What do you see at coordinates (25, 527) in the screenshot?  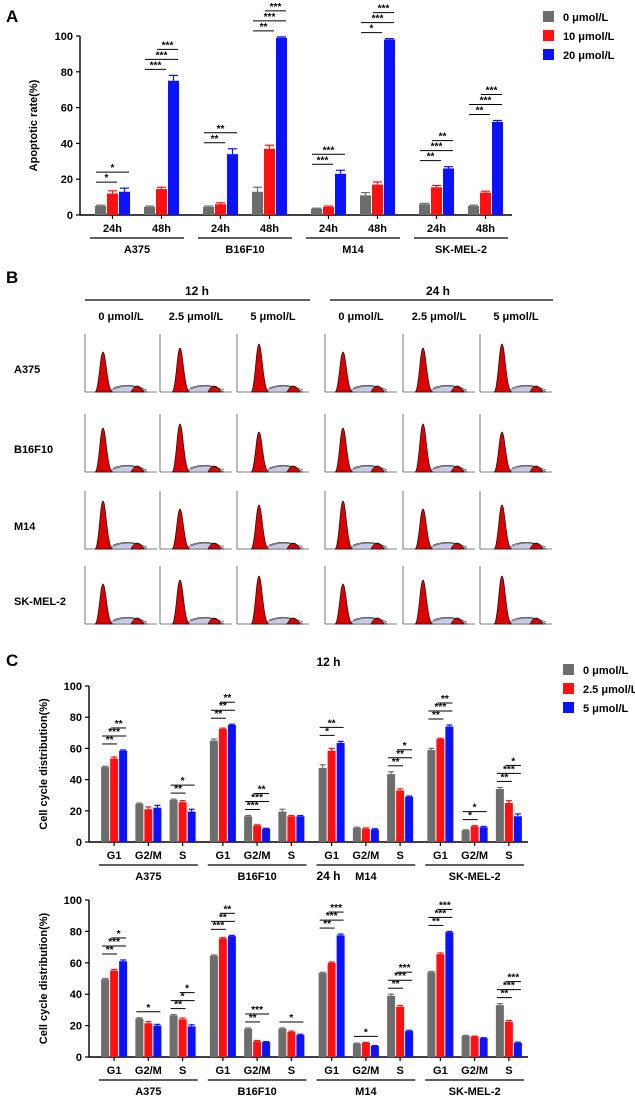 I see `row-label: M14` at bounding box center [25, 527].